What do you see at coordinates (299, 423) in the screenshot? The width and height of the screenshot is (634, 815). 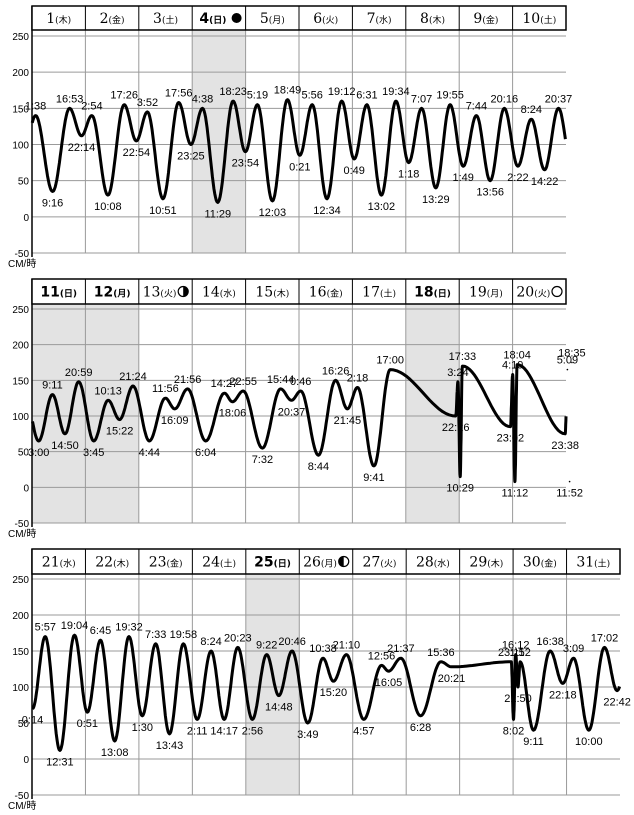 I see `tide-curve` at bounding box center [299, 423].